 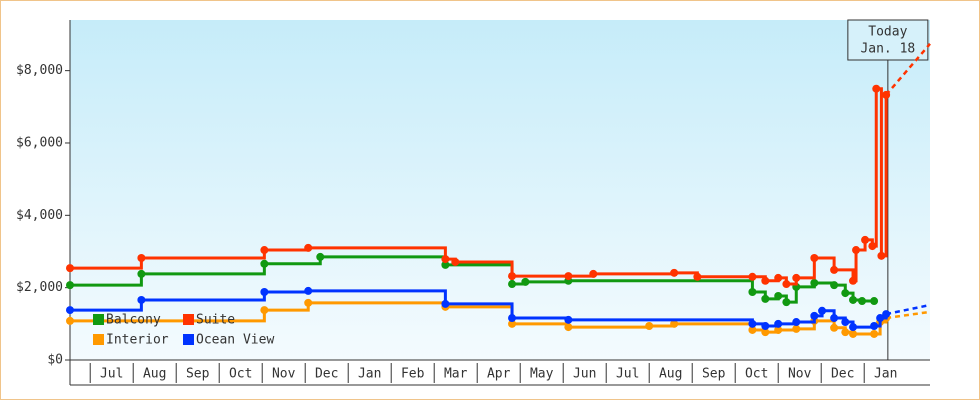 I want to click on y-tick-label: $6,000, so click(x=39, y=142).